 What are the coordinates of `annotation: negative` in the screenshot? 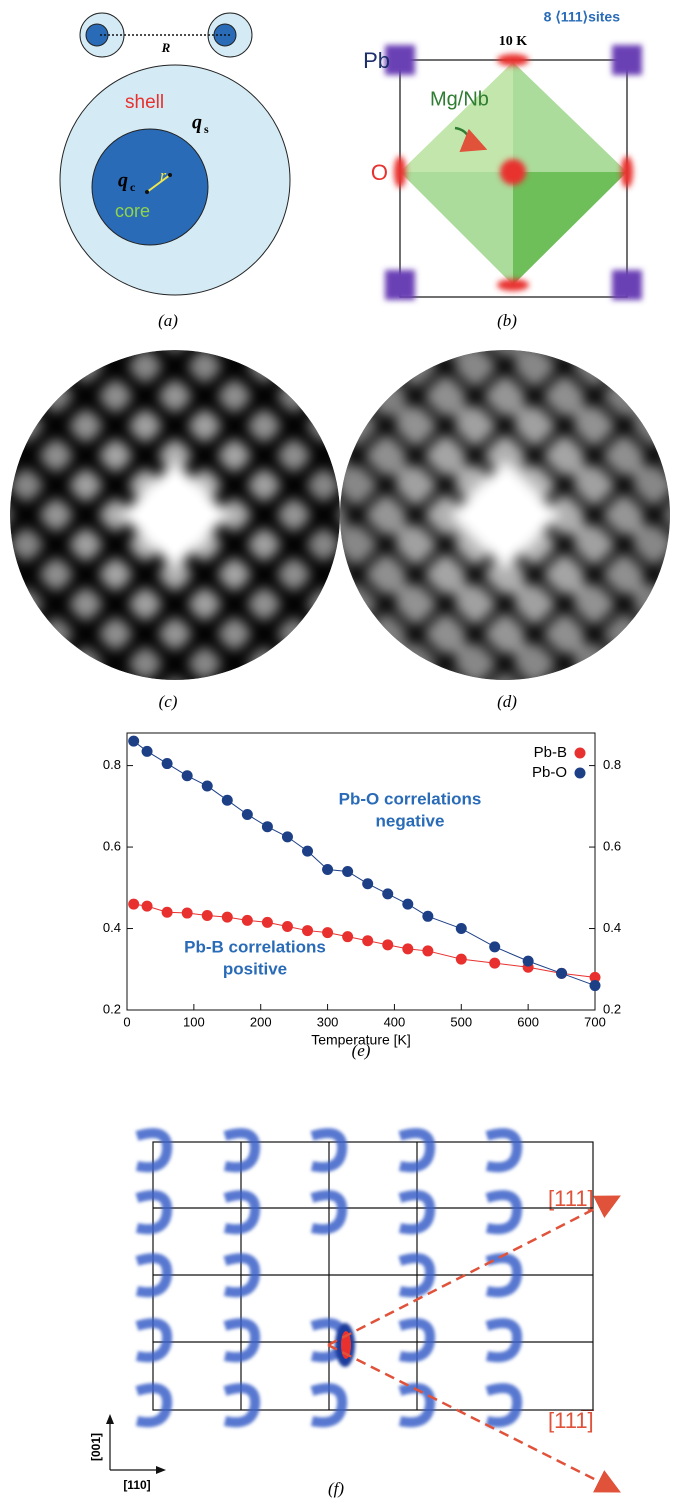 It's located at (410, 820).